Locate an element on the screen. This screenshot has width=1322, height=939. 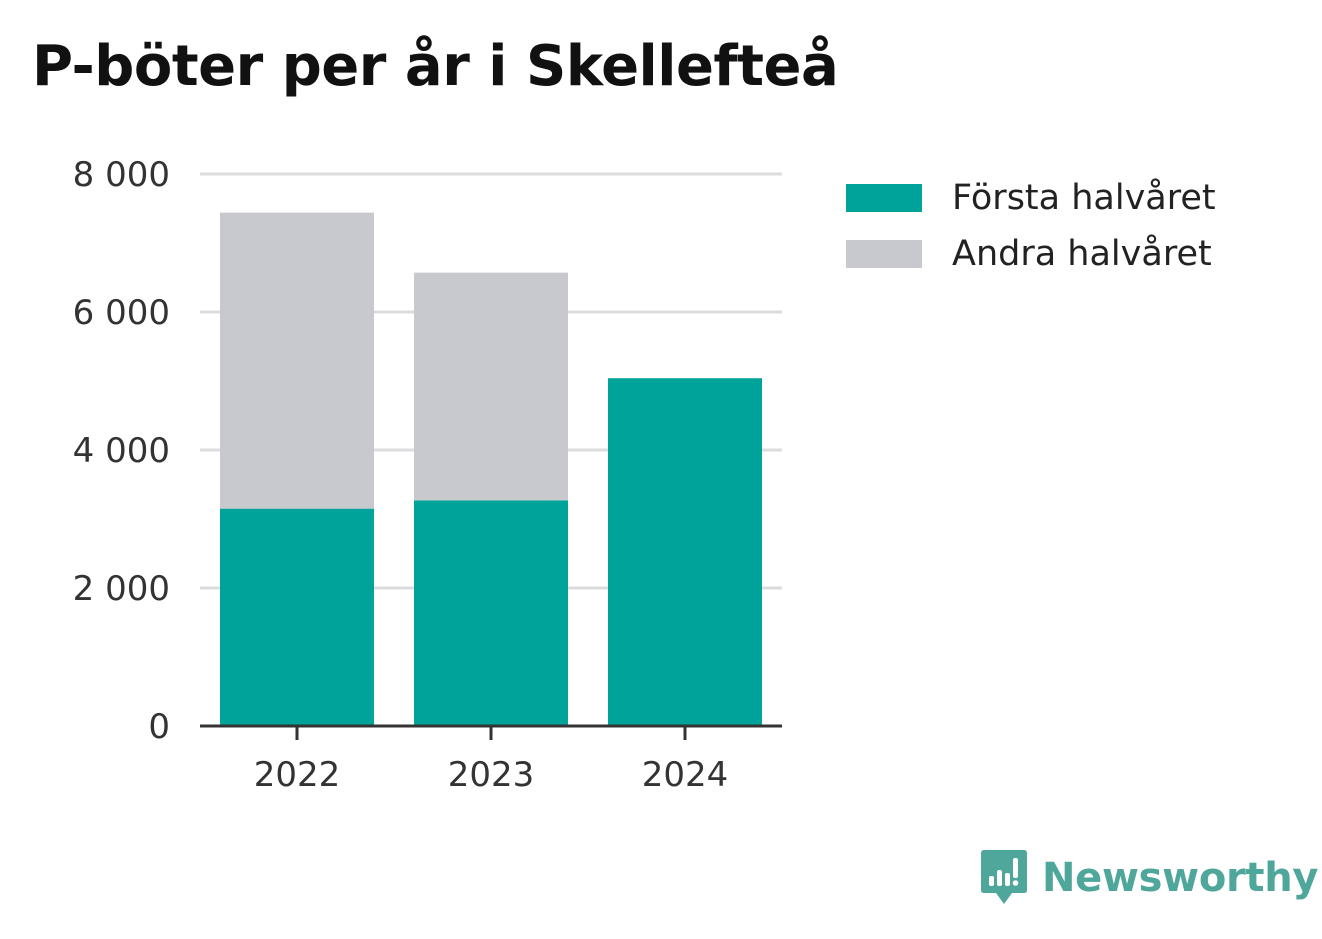
legend-item-first-half: Första halvåret is located at coordinates (1031, 198).